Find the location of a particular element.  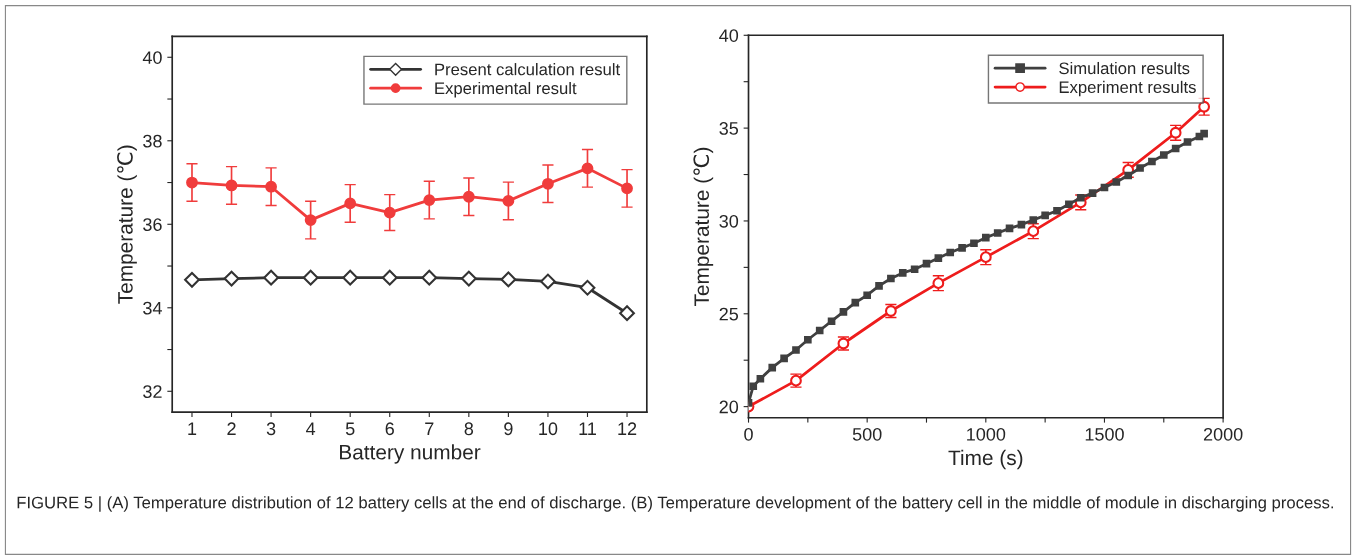

x-tick-label: 1000 is located at coordinates (986, 434).